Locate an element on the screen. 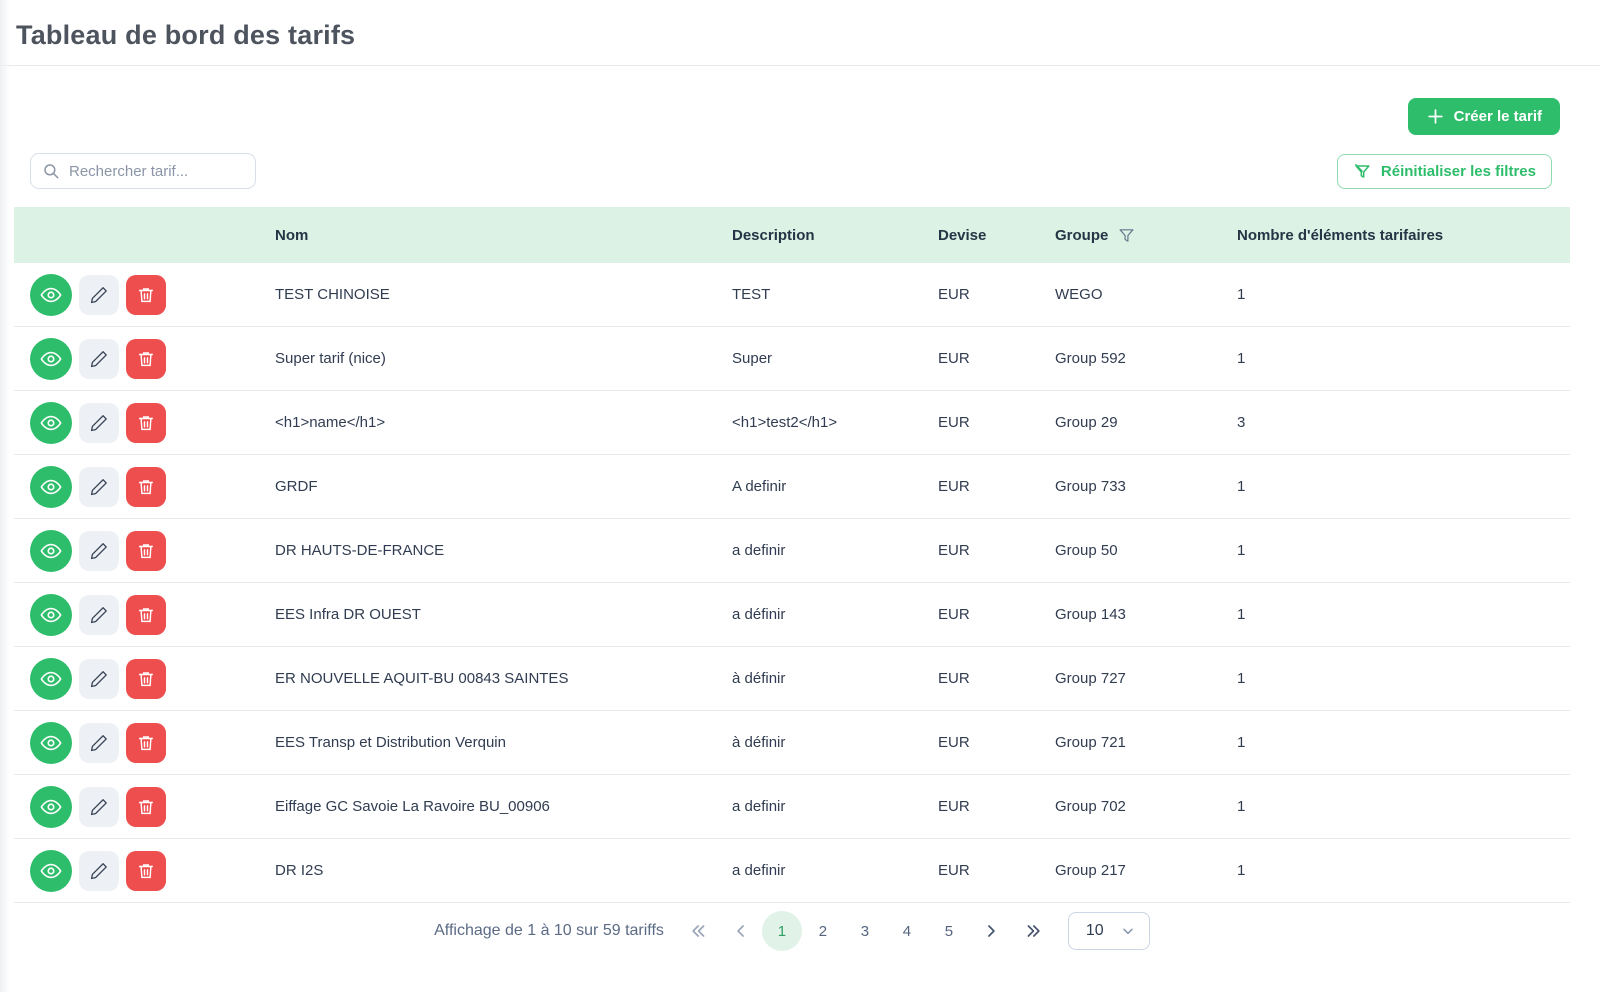 This screenshot has height=992, width=1600. tariff-name: DR HAUTS-DE-FRANCE is located at coordinates (360, 550).